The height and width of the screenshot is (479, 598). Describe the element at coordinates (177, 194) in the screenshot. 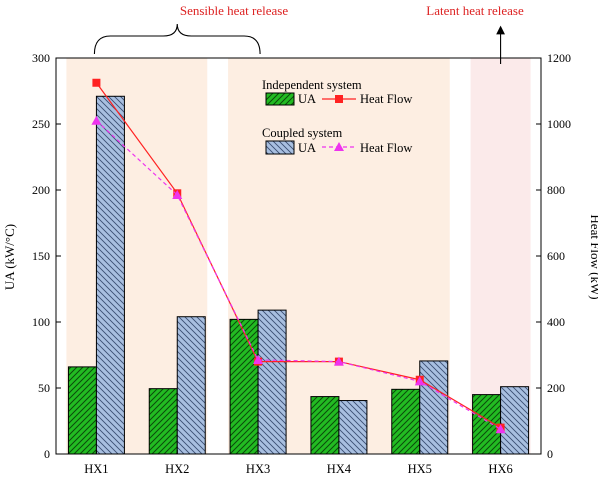

I see `point-coupled-hx2` at that location.